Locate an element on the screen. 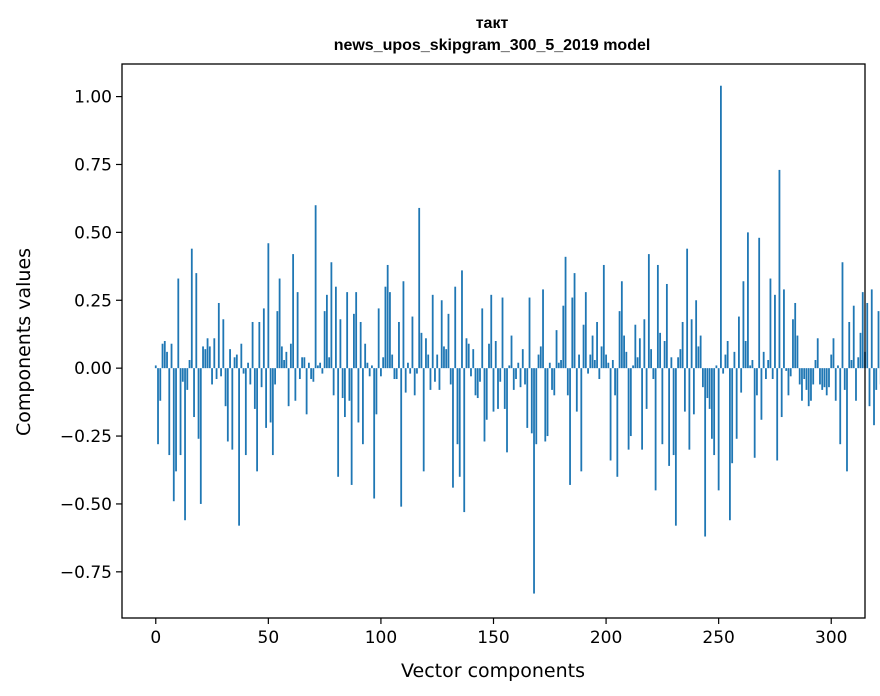 This screenshot has width=880, height=696. y-axis: 1.00 0.75 0.50 0.25 0.00 −0.25 −0.50 −0.75 is located at coordinates (91, 335).